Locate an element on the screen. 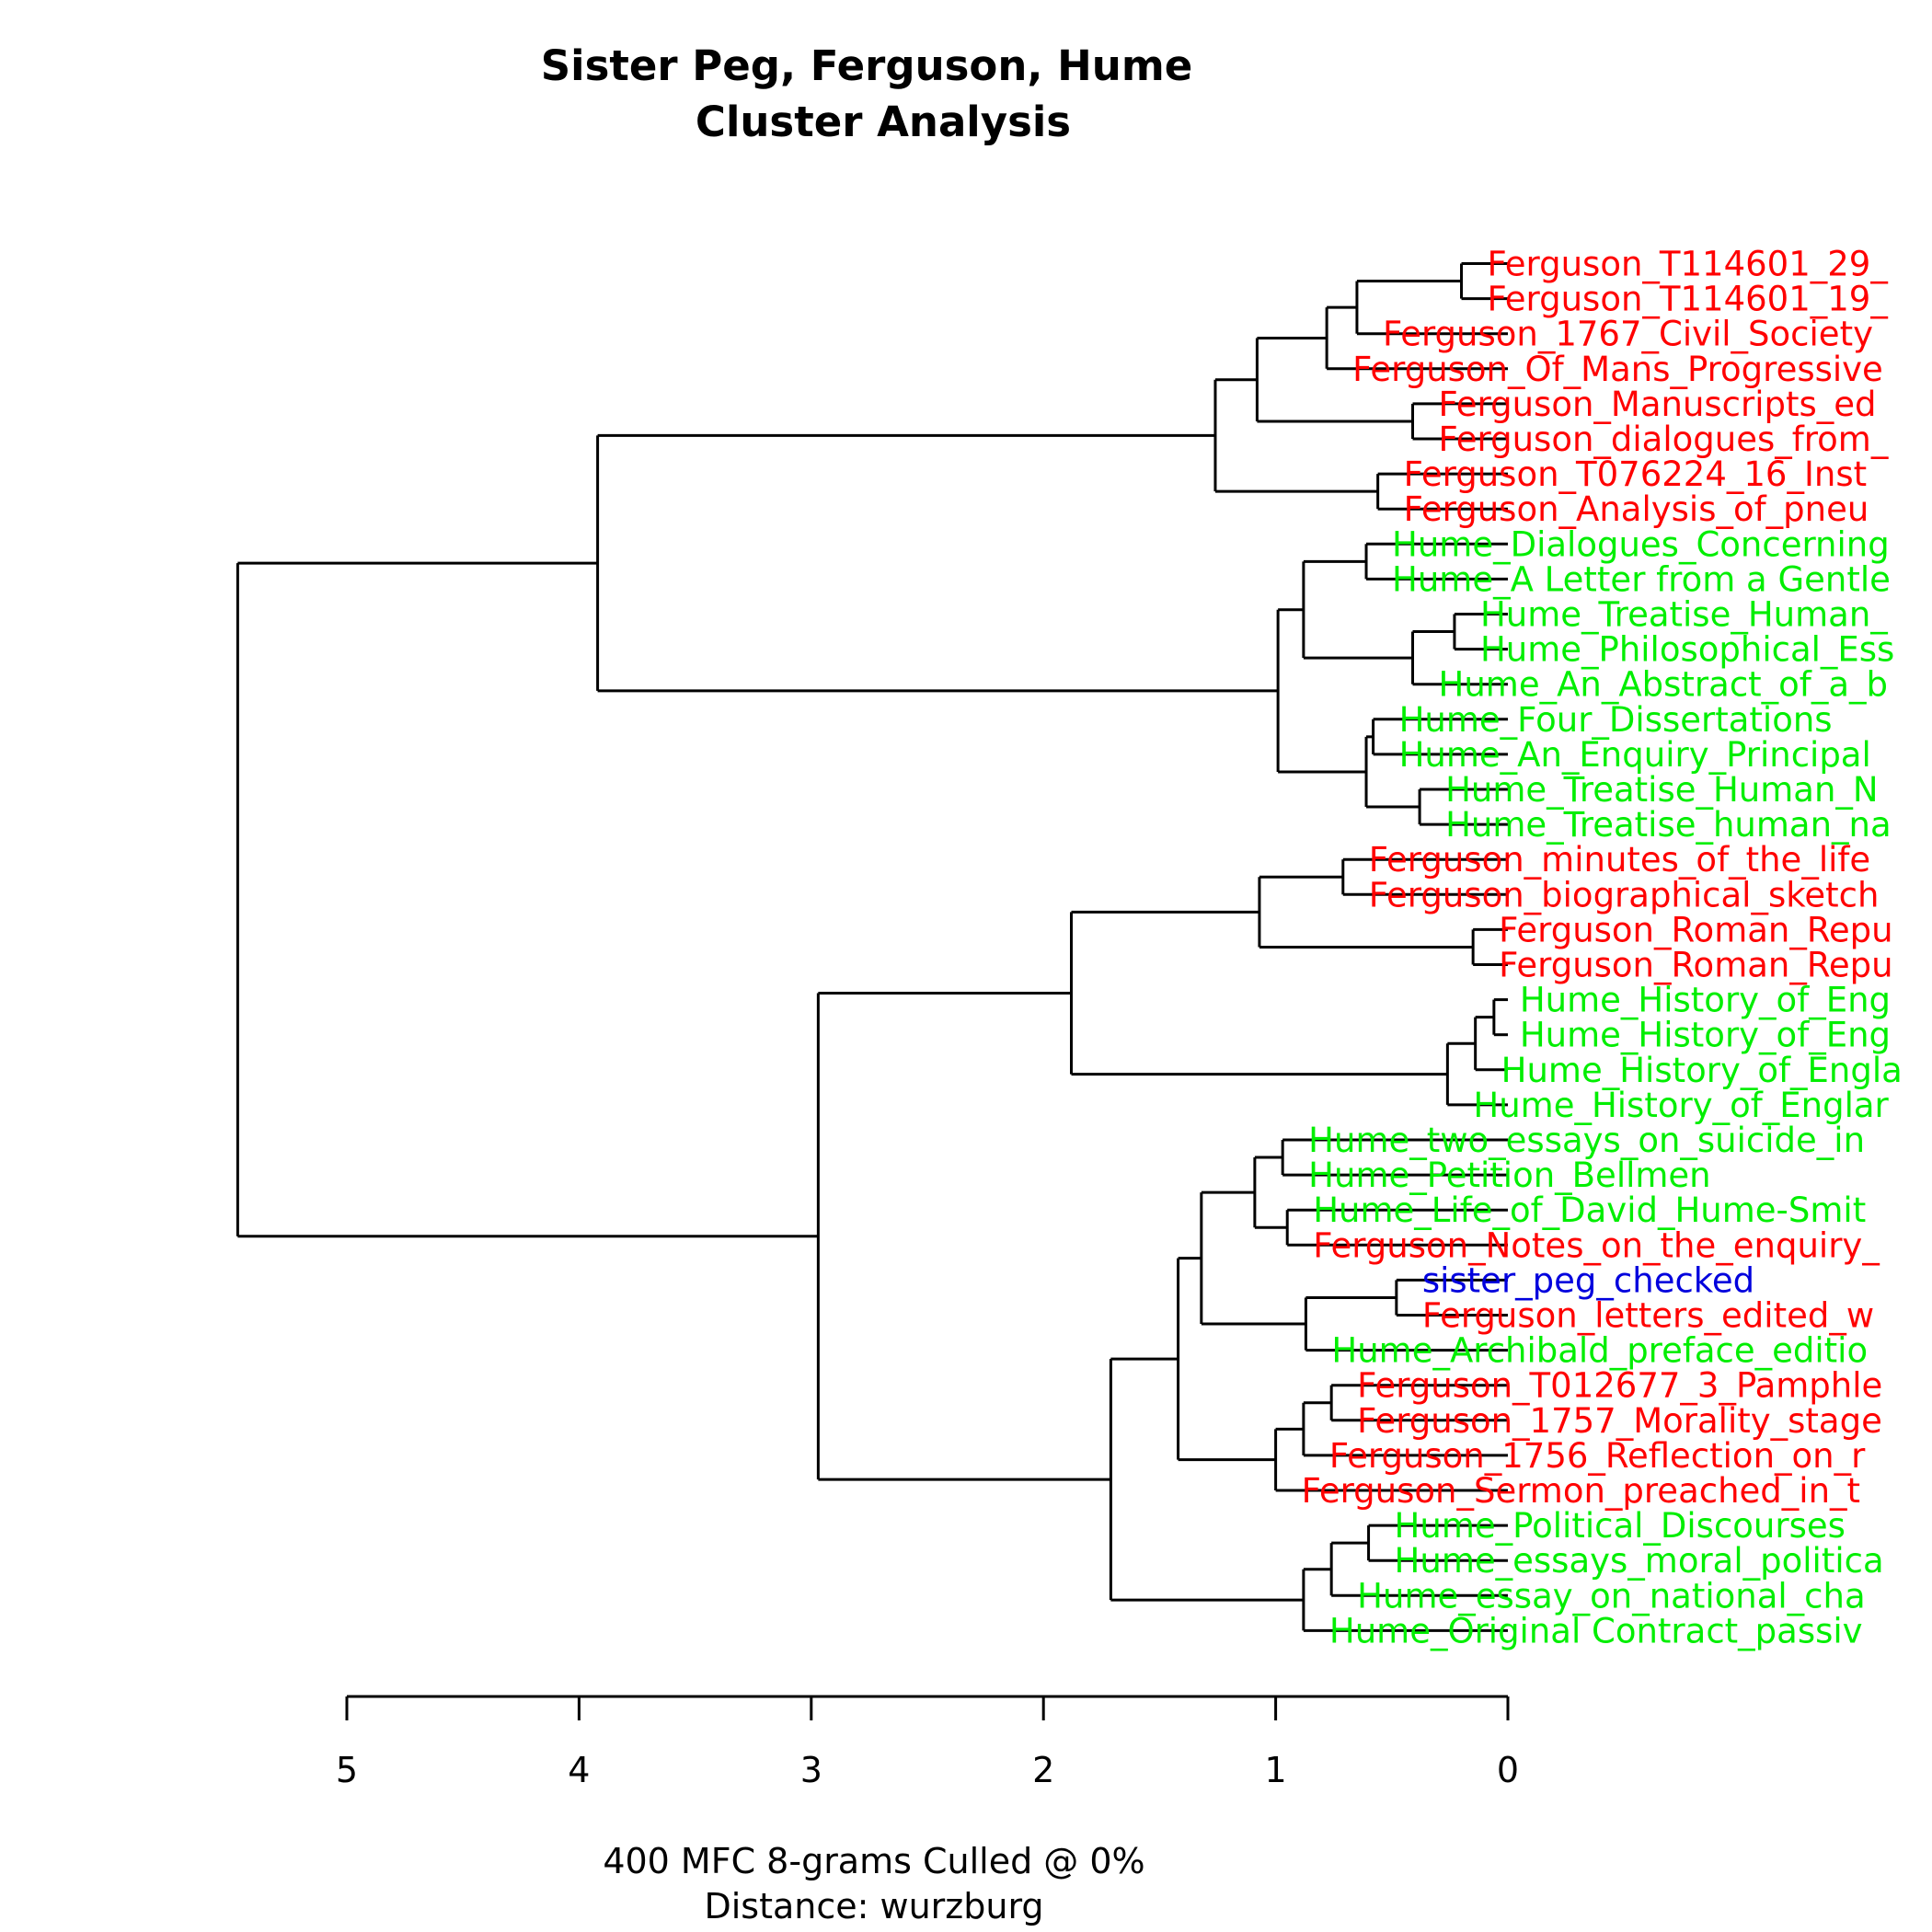 The image size is (1932, 1932). leaf-label: Ferguson_Analysis_of_pneu is located at coordinates (1636, 509).